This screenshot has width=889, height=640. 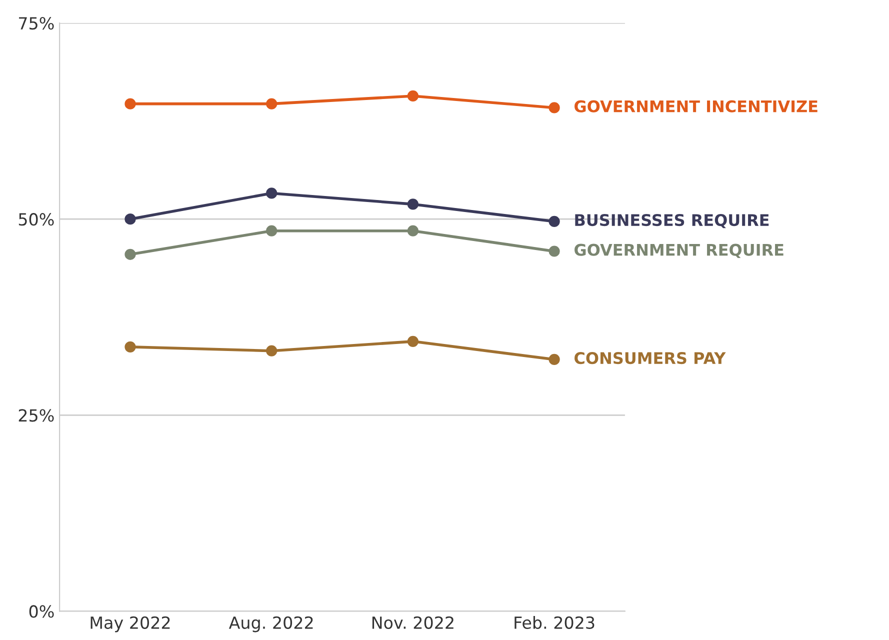 What do you see at coordinates (672, 221) in the screenshot?
I see `series-label: BUSINESSES REQUIRE` at bounding box center [672, 221].